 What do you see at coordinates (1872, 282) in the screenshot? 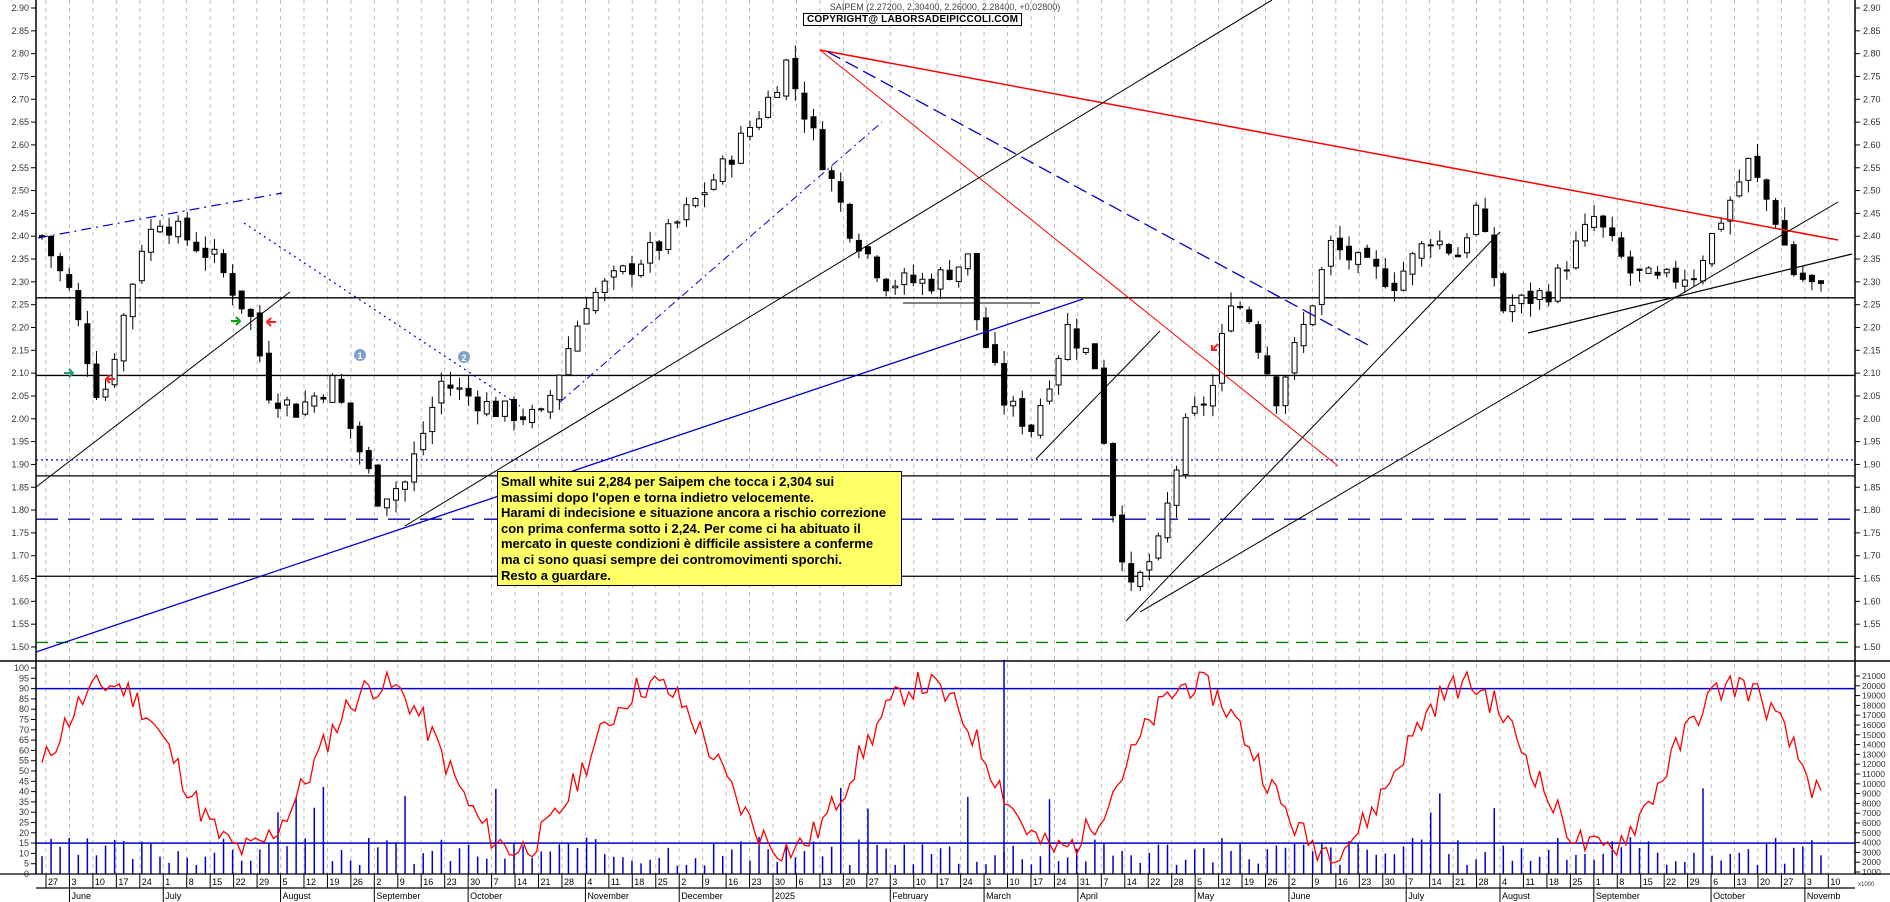
I see `svg-text: 2.30` at bounding box center [1872, 282].